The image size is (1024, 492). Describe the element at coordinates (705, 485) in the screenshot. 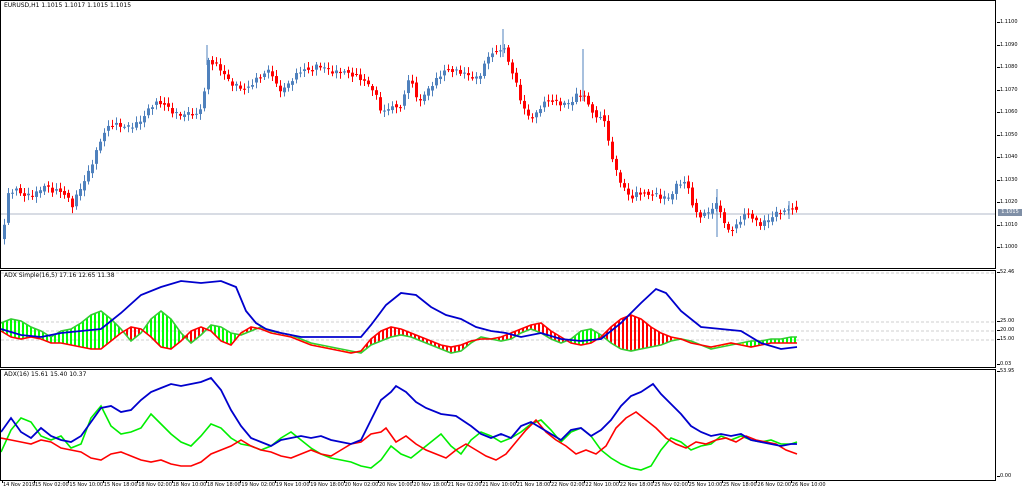

I see `time-tick-label: 25 Nov 10:00` at that location.